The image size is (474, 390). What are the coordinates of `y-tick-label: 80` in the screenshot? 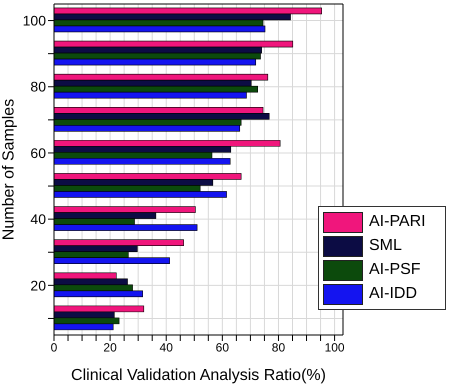 It's located at (38, 86).